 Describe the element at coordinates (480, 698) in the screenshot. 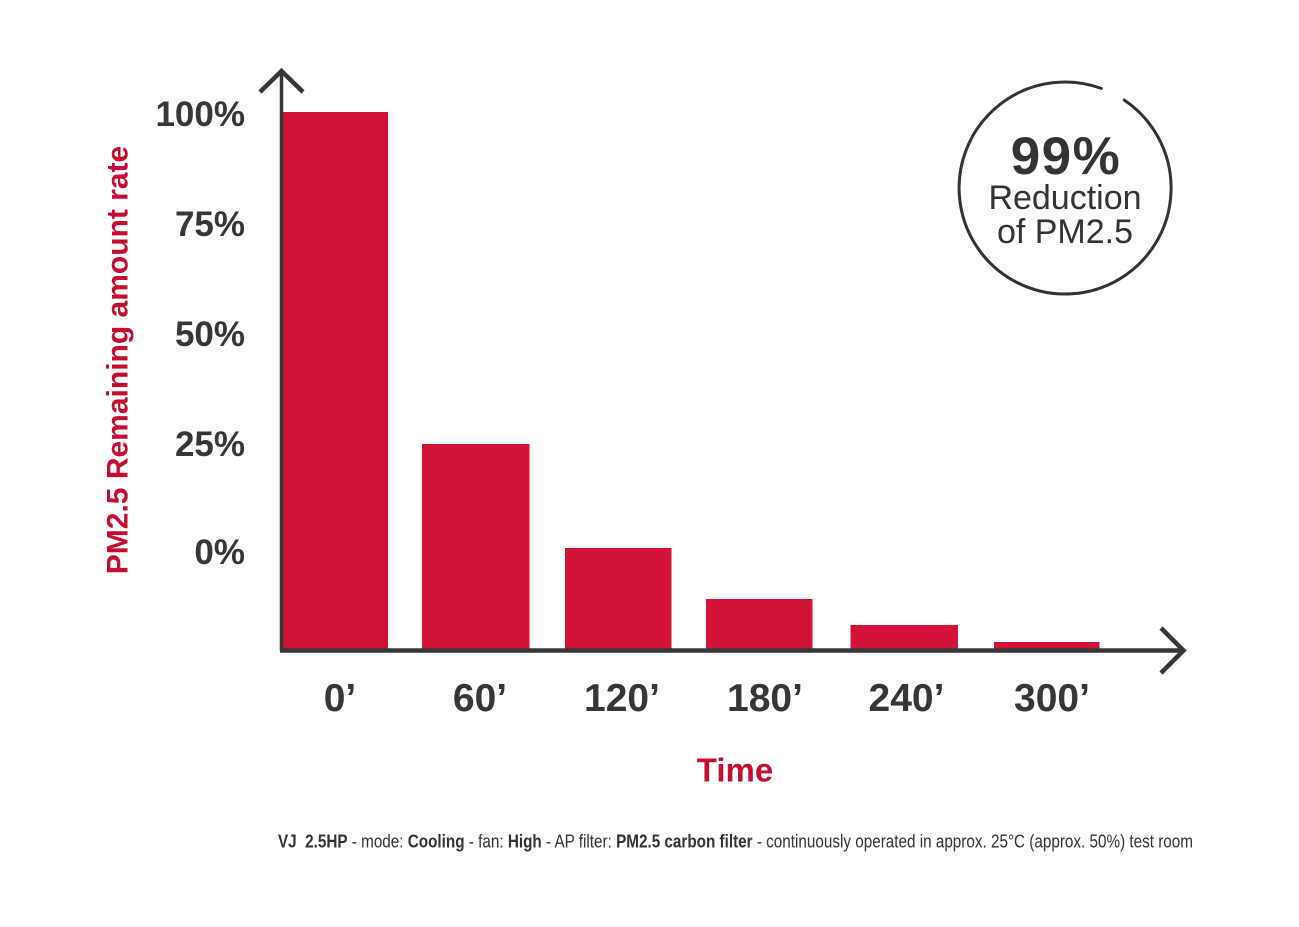

I see `svg-text: 60’` at that location.